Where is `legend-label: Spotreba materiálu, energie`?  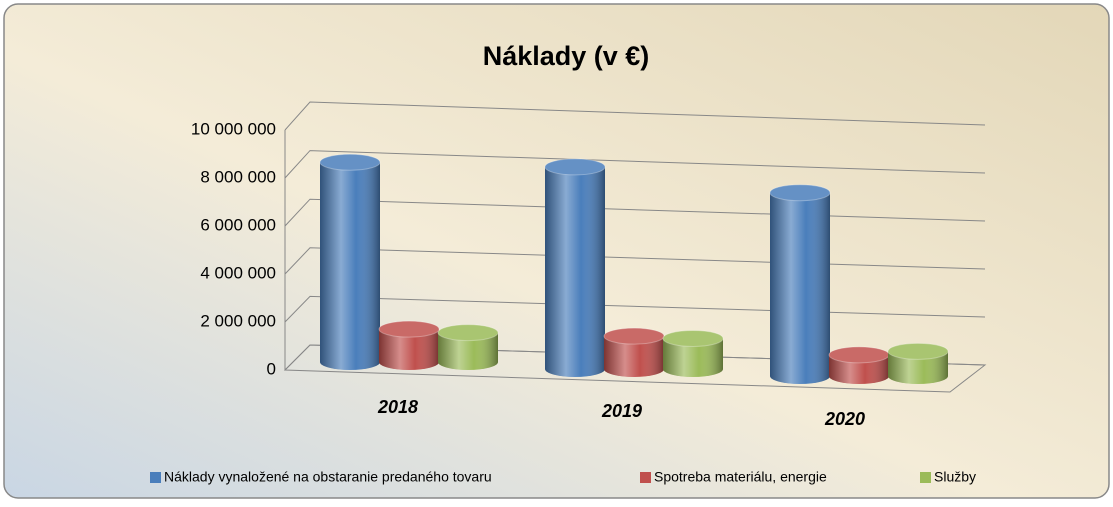 legend-label: Spotreba materiálu, energie is located at coordinates (740, 477).